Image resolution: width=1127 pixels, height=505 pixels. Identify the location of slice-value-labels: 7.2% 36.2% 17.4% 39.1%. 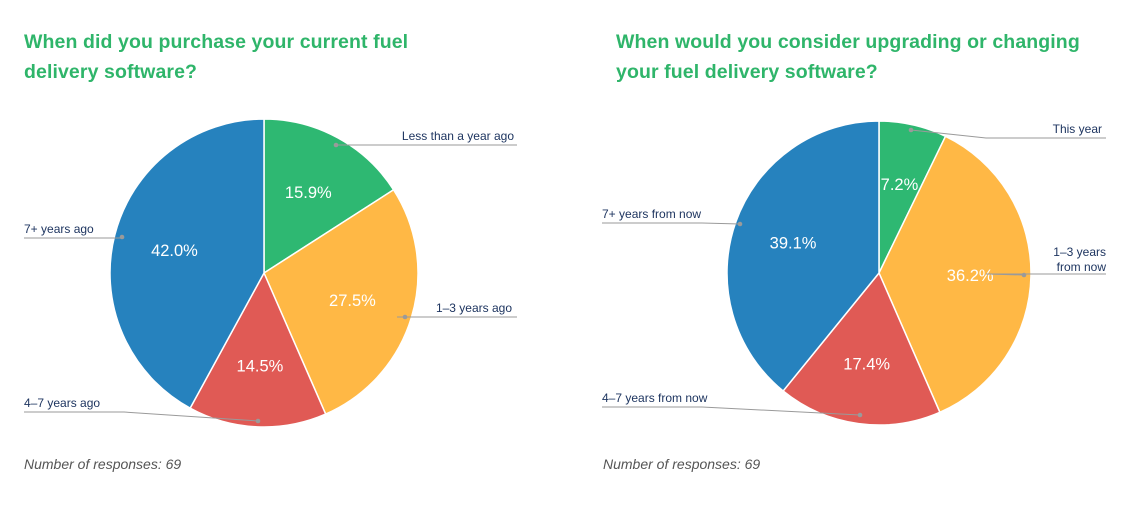
(882, 274).